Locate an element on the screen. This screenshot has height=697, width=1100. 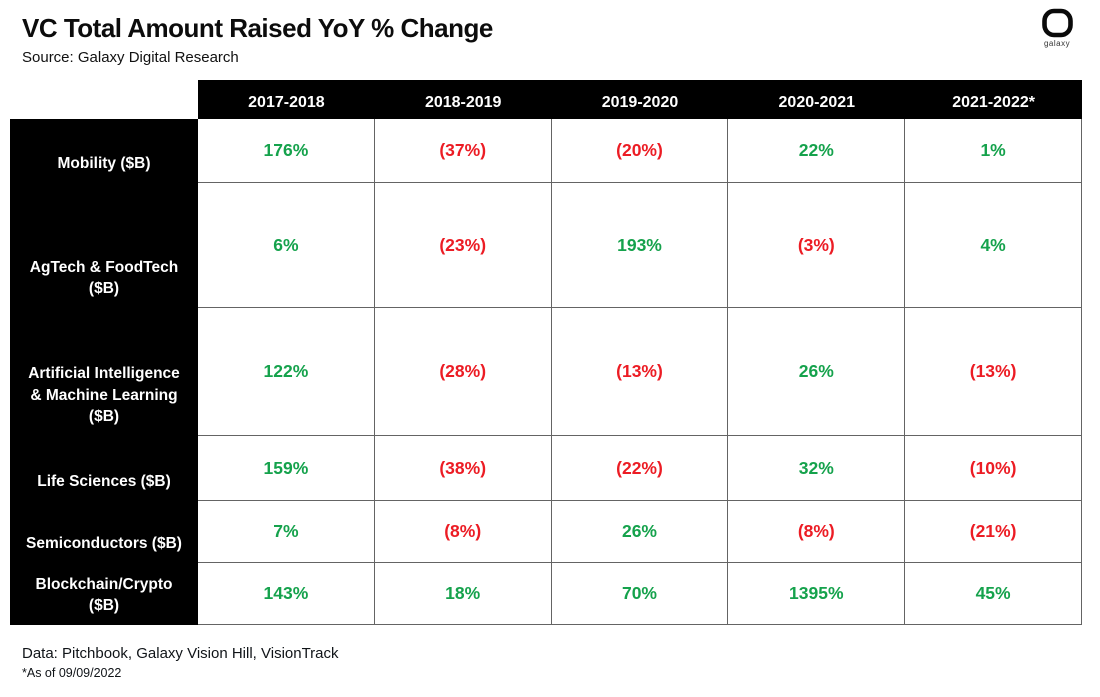
galaxy-logo-wordmark: galaxy is located at coordinates (1057, 43).